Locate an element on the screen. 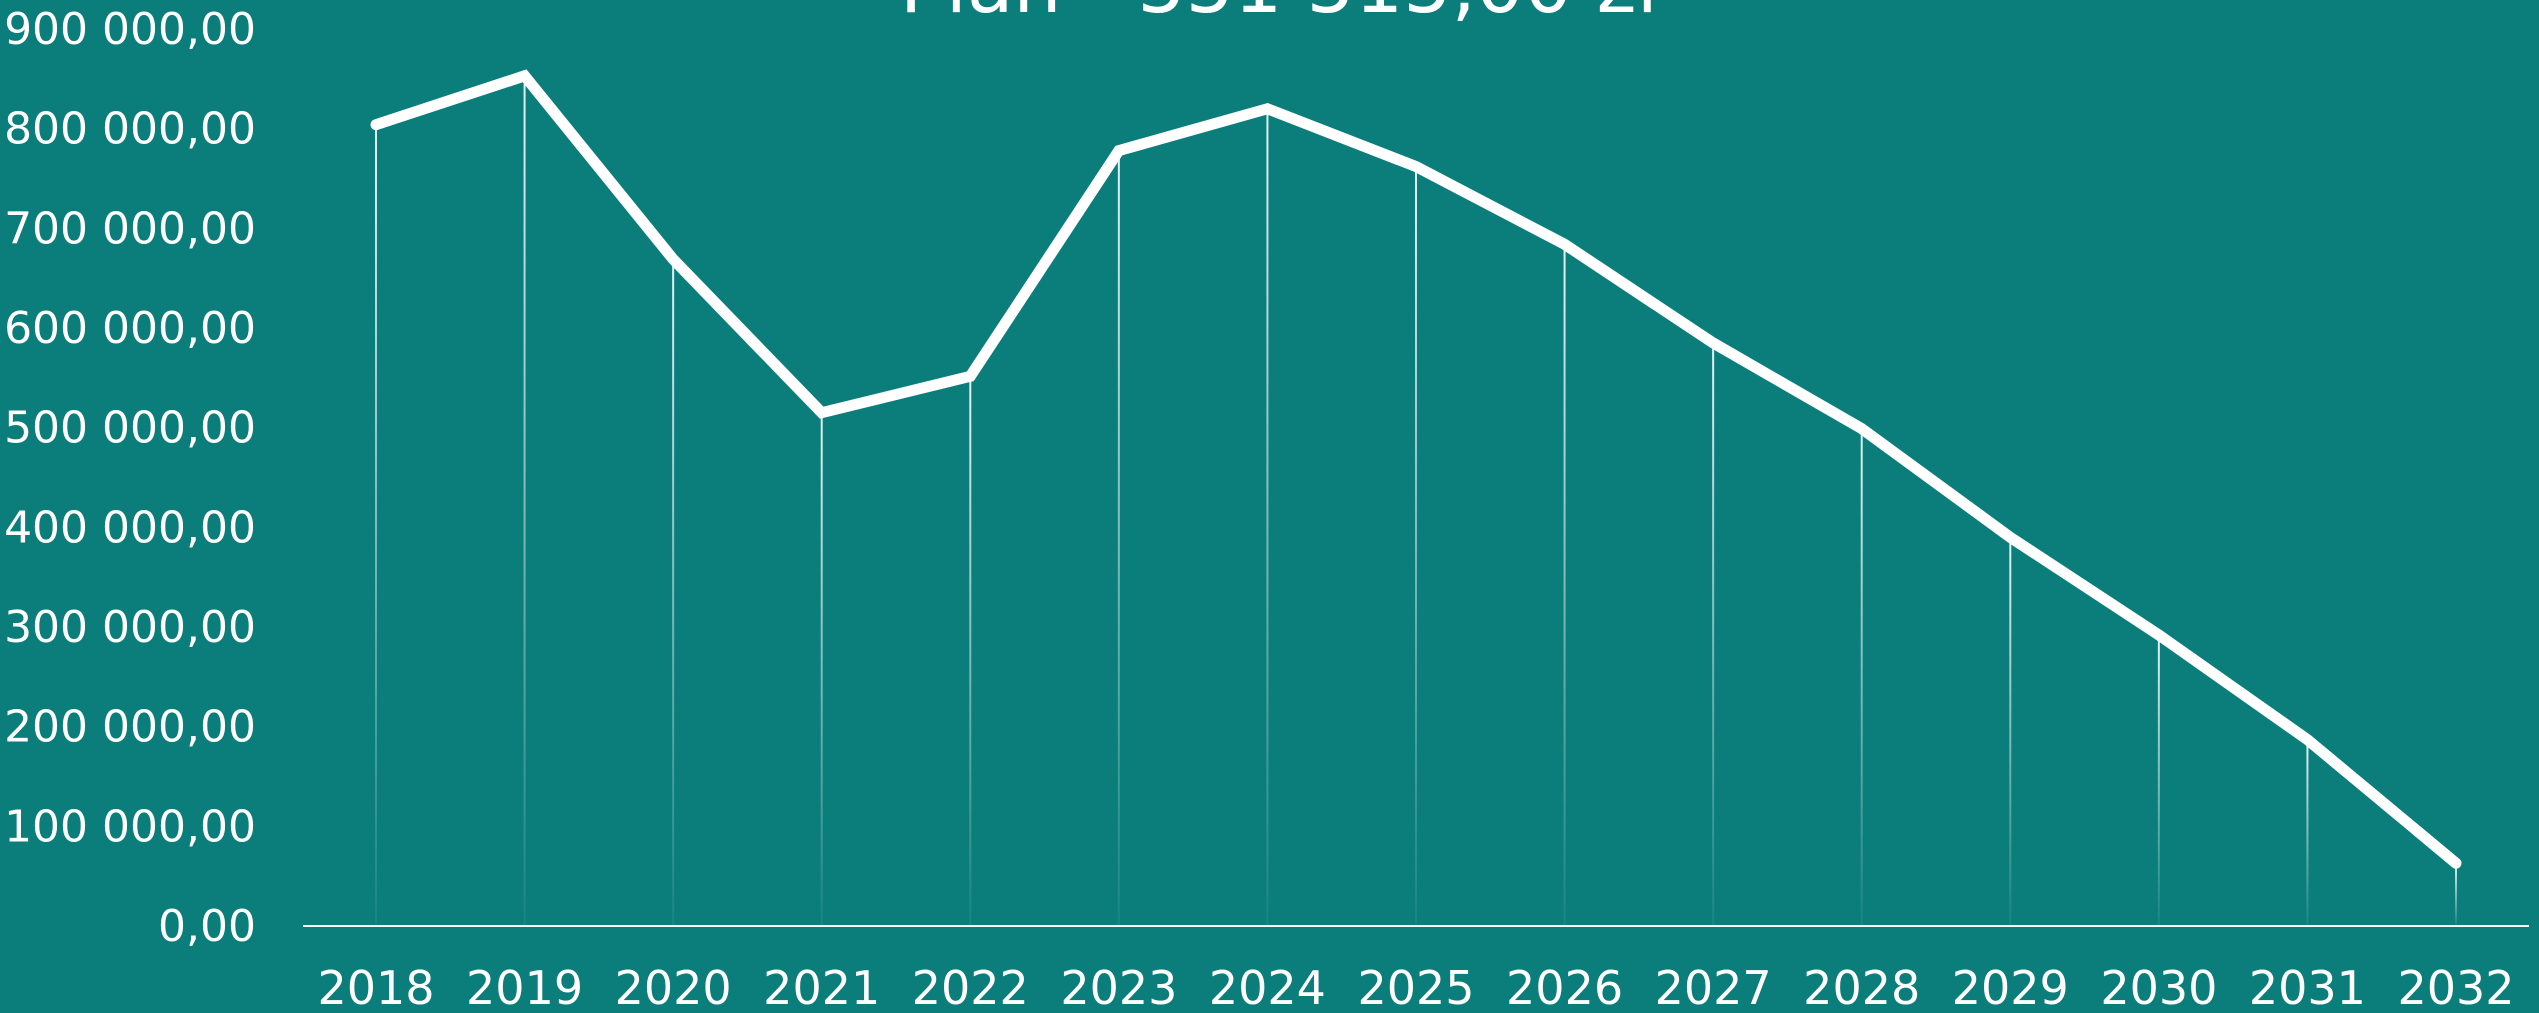 The width and height of the screenshot is (2539, 1013). x-tick-label: 2026 is located at coordinates (1564, 987).